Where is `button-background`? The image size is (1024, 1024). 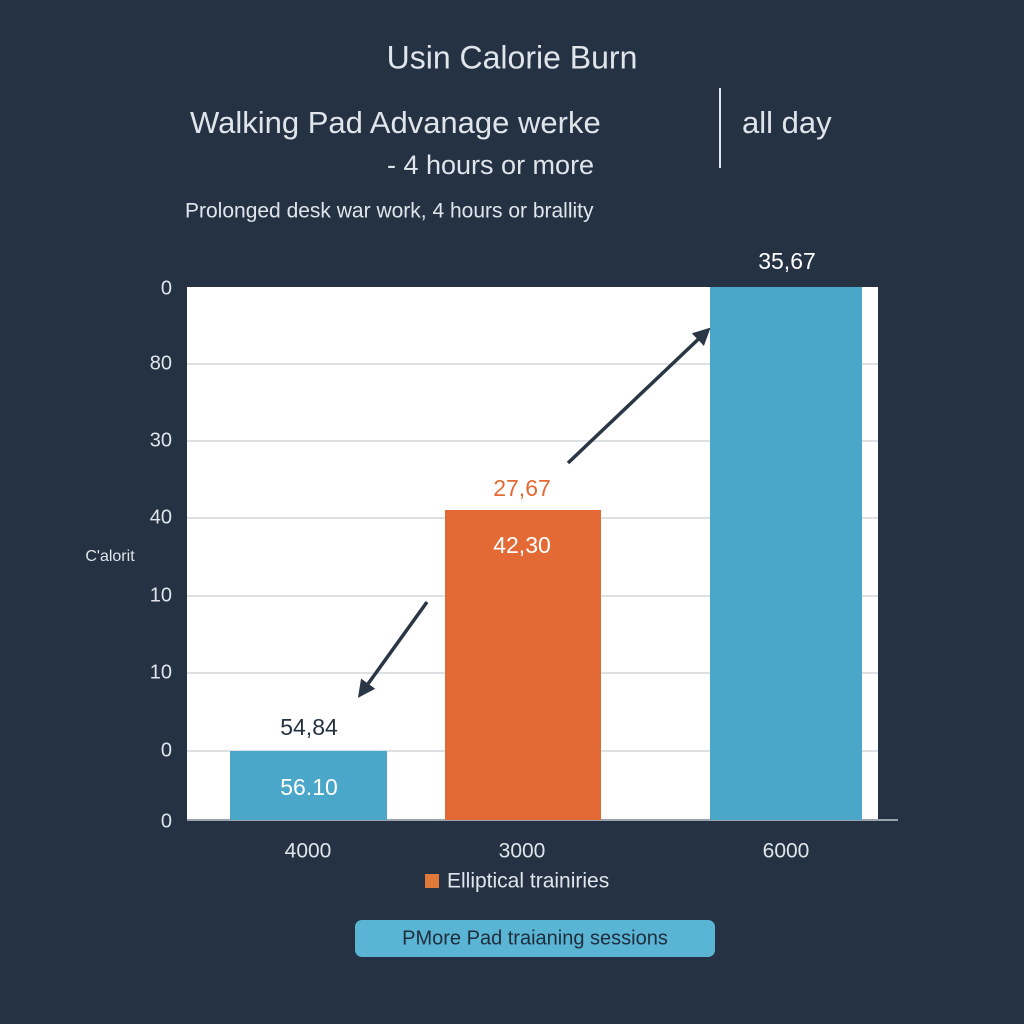
button-background is located at coordinates (535, 938).